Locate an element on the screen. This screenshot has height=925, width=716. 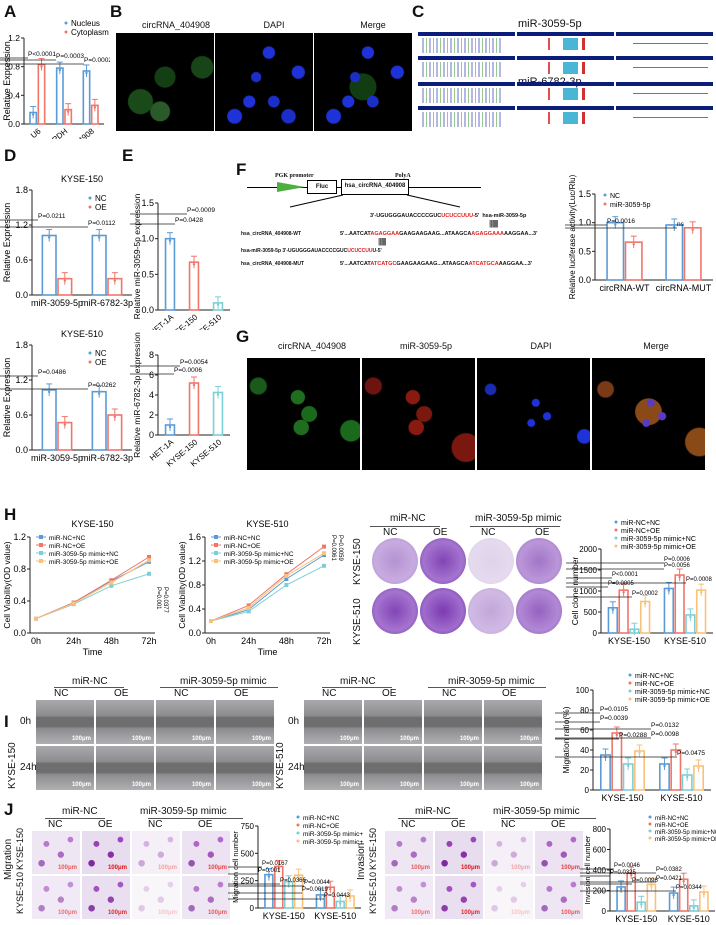
svg-text: P=0.0443 is located at coordinates (337, 896).